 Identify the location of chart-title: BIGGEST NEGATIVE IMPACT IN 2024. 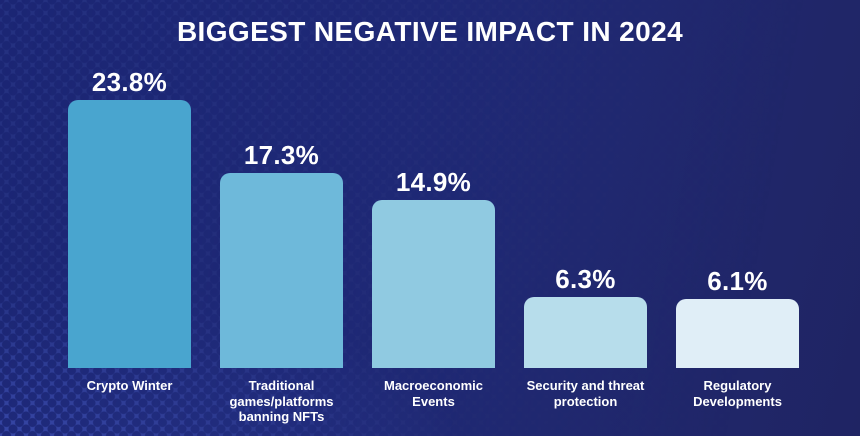
(430, 31).